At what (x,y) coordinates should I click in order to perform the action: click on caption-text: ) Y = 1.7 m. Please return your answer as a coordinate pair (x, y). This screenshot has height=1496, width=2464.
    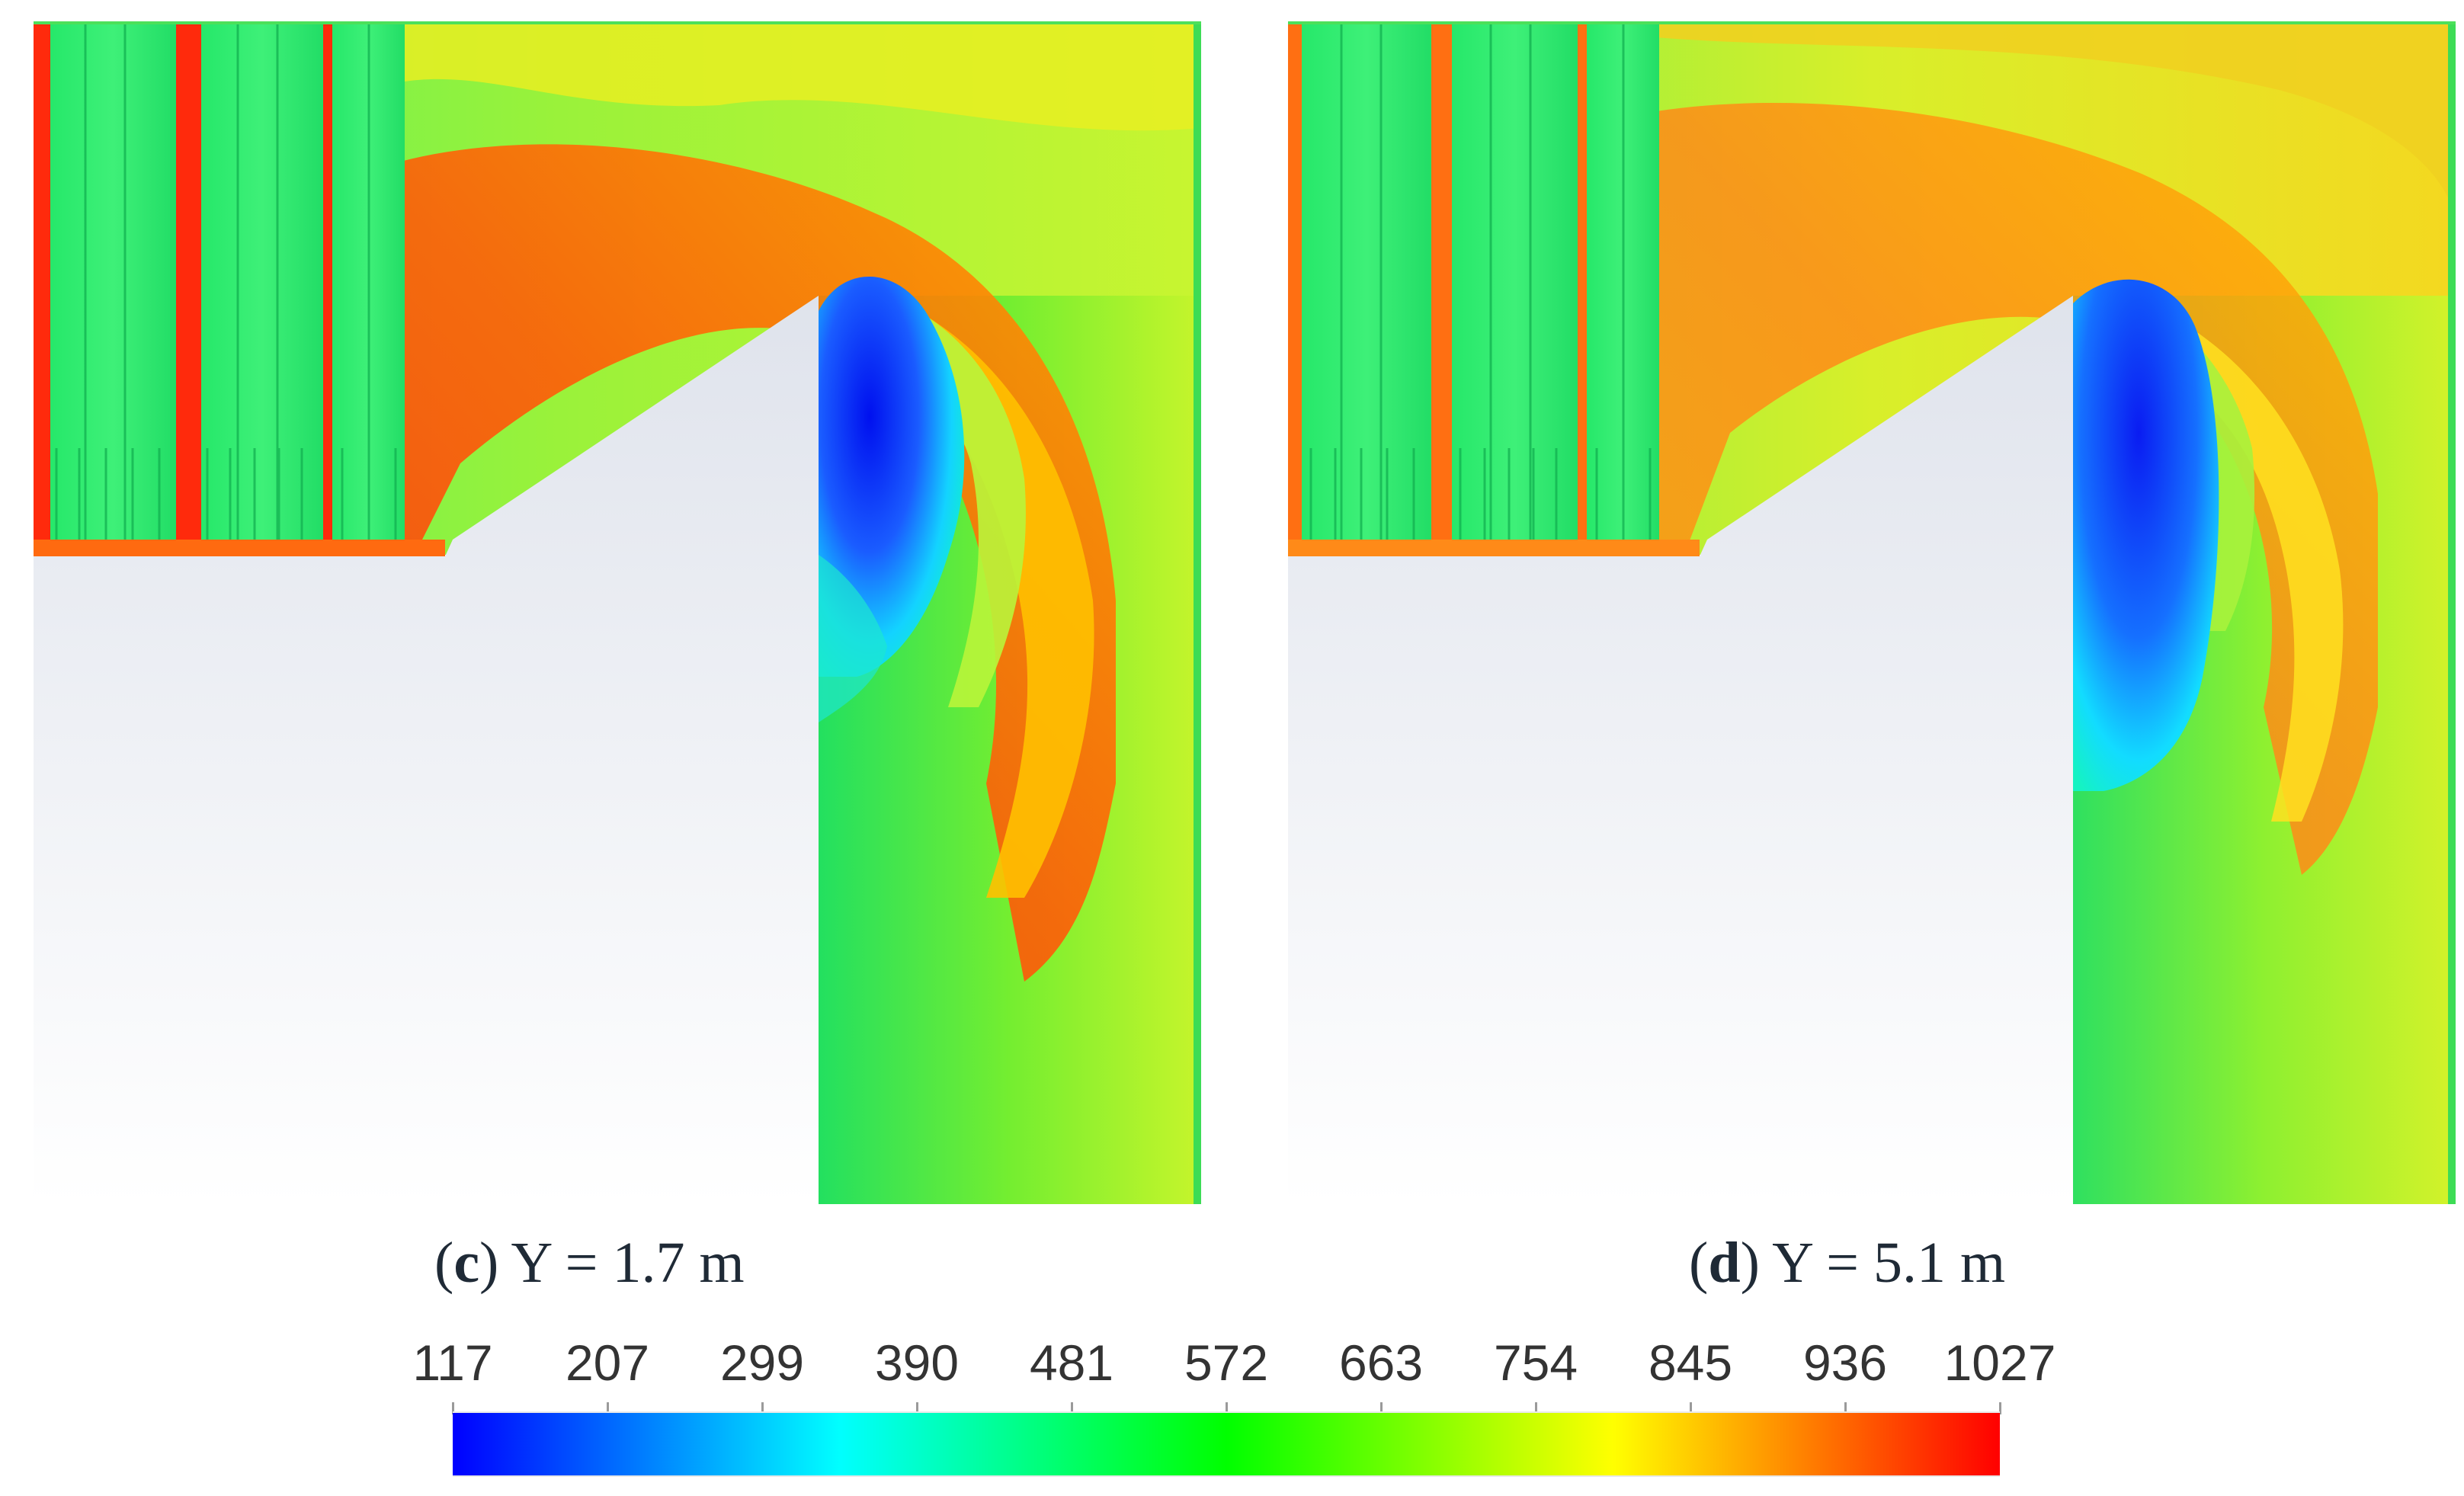
    Looking at the image, I should click on (612, 1263).